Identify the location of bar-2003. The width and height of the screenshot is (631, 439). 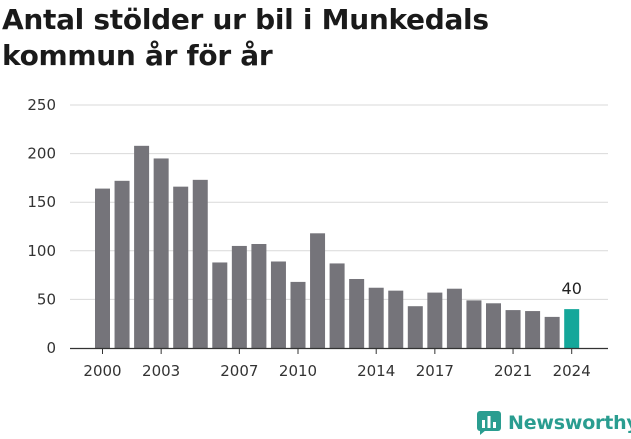
(161, 253).